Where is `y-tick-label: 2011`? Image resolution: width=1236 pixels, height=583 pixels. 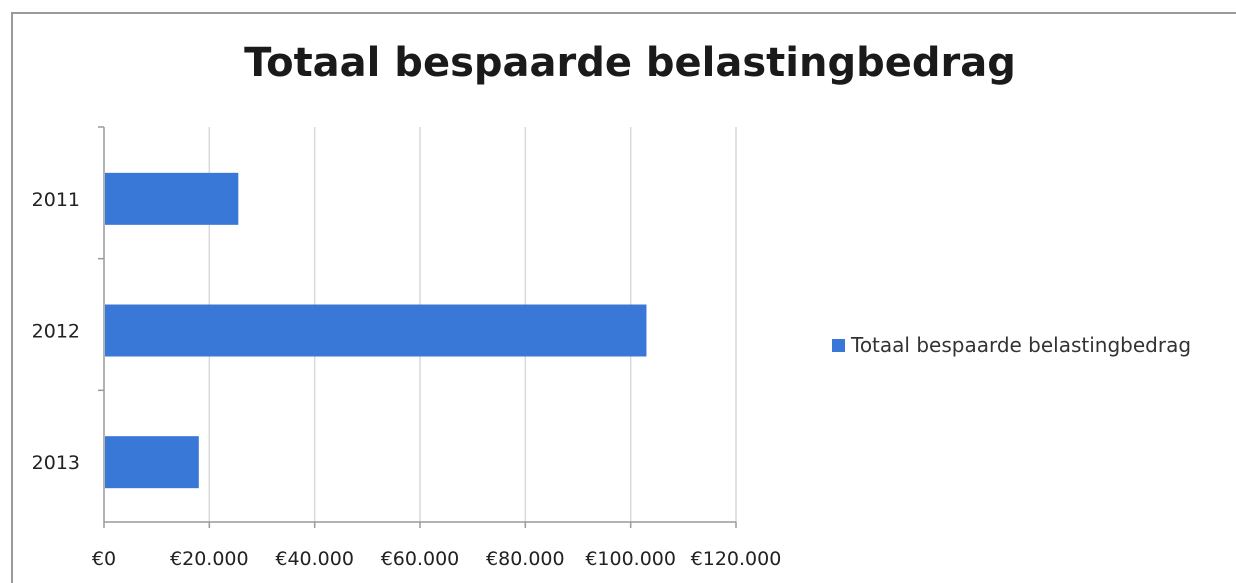
y-tick-label: 2011 is located at coordinates (56, 200).